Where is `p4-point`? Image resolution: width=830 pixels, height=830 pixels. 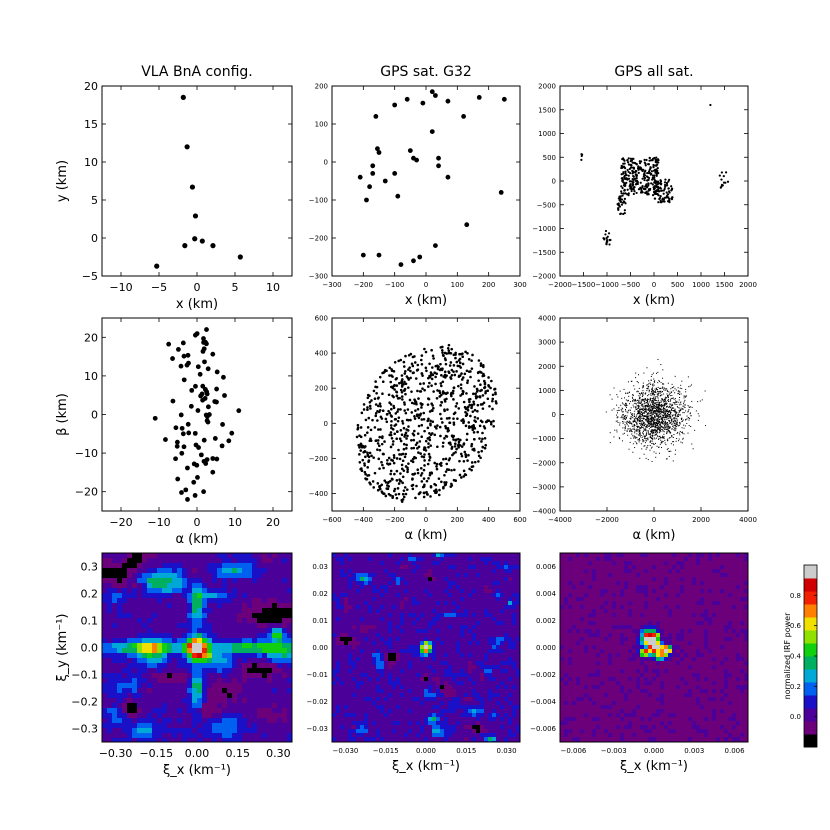 p4-point is located at coordinates (181, 366).